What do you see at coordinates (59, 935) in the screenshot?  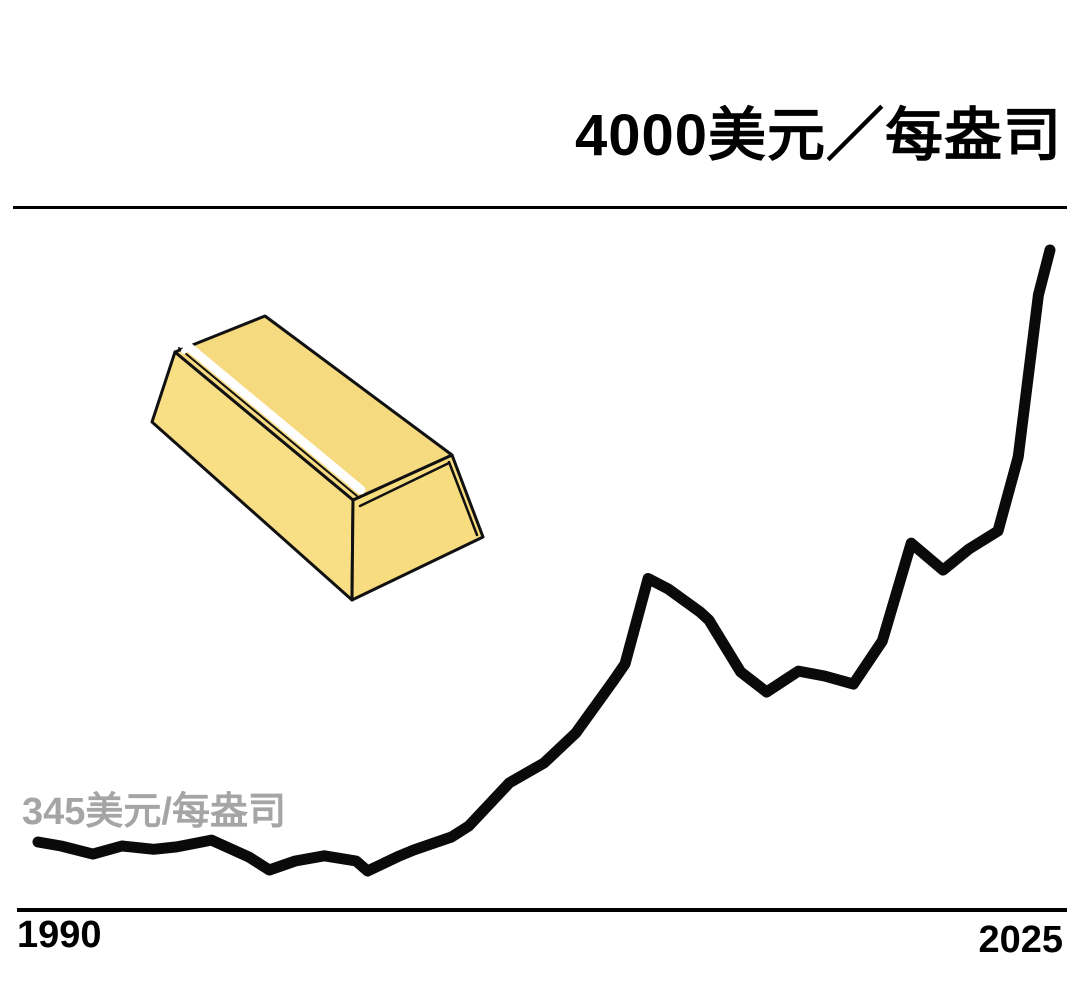 I see `x-tick-1990: 1990` at bounding box center [59, 935].